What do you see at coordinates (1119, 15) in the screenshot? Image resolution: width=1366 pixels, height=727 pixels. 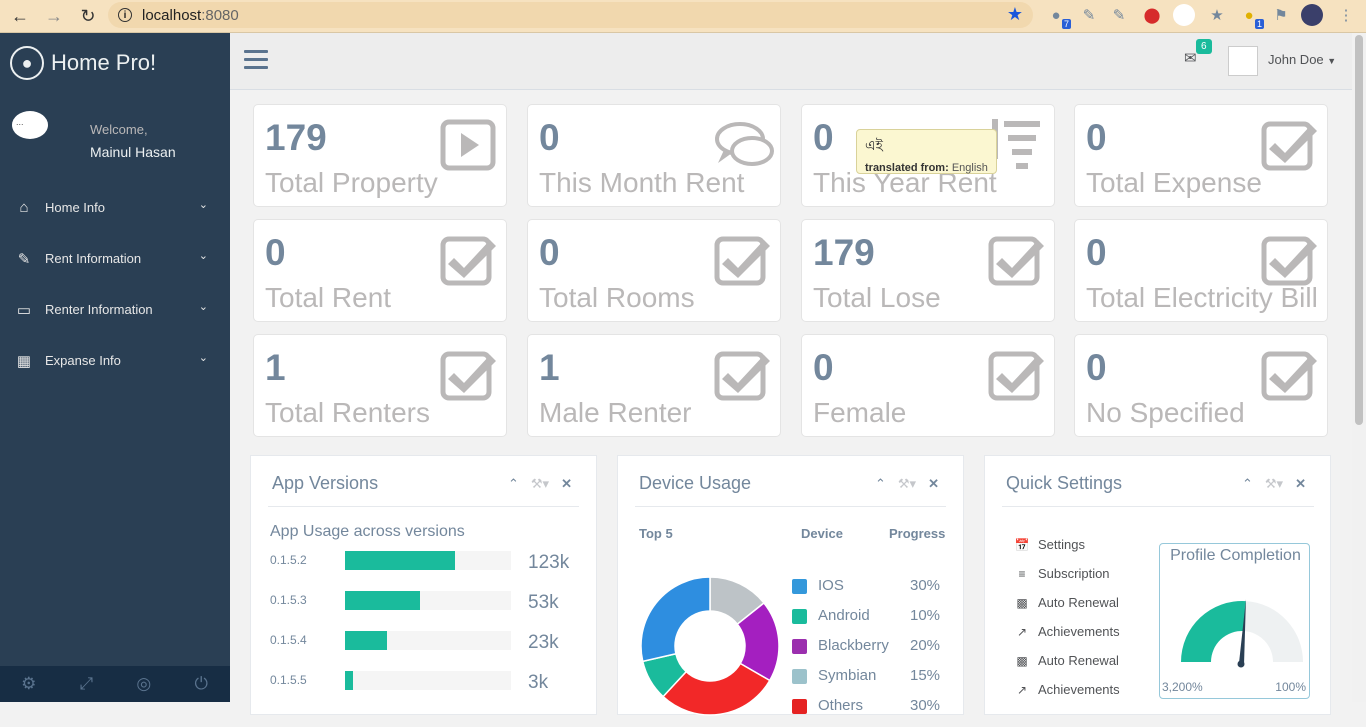 I see `extension-icon: ✎` at bounding box center [1119, 15].